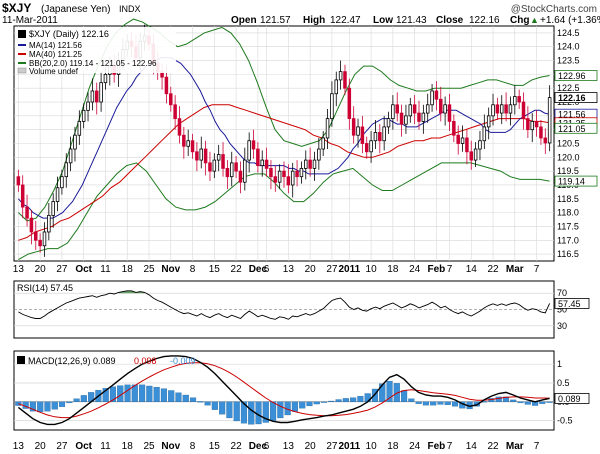  Describe the element at coordinates (493, 269) in the screenshot. I see `x-tick-label: 22` at that location.